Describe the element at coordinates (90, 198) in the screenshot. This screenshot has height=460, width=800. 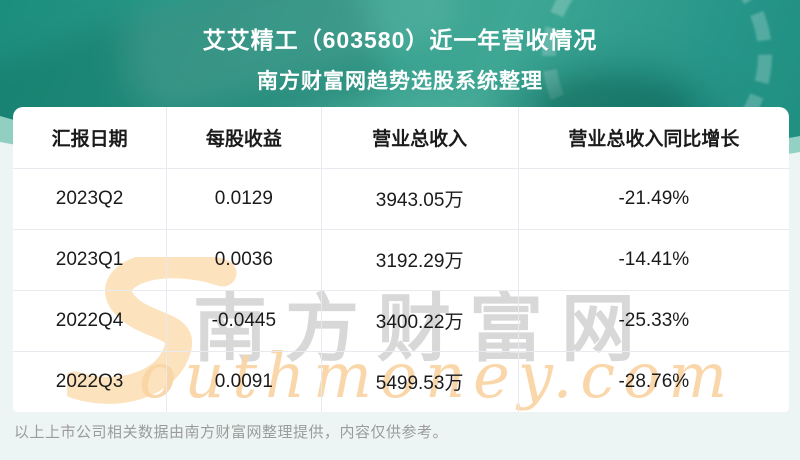
I see `cell-report-date: 2023Q2` at that location.